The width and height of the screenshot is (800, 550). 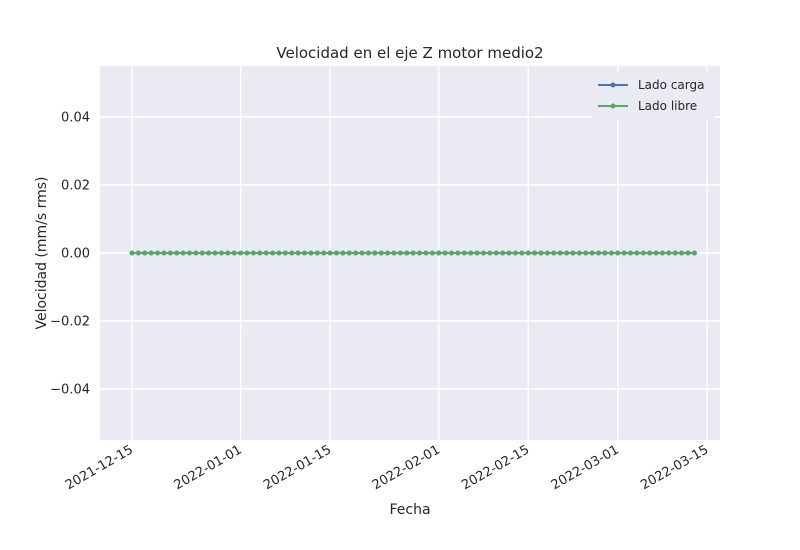 I want to click on x-tick-label: 2021-12-15, so click(x=99, y=467).